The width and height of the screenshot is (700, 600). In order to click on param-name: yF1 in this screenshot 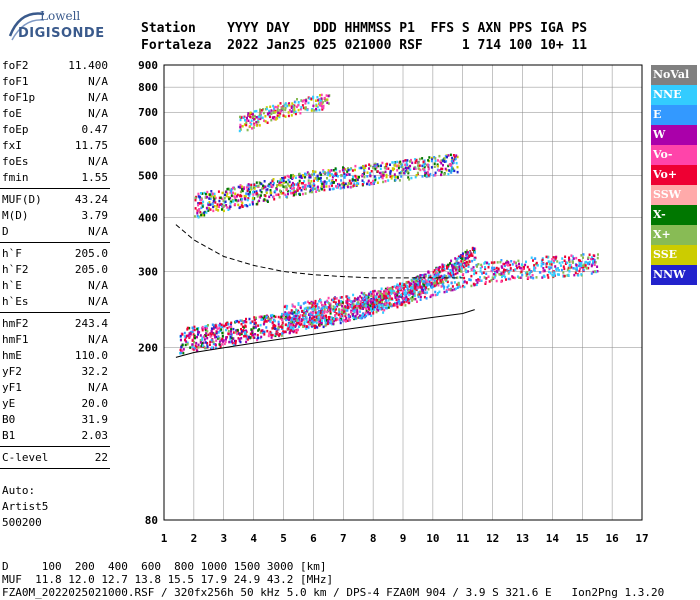, I will do `click(12, 387)`.